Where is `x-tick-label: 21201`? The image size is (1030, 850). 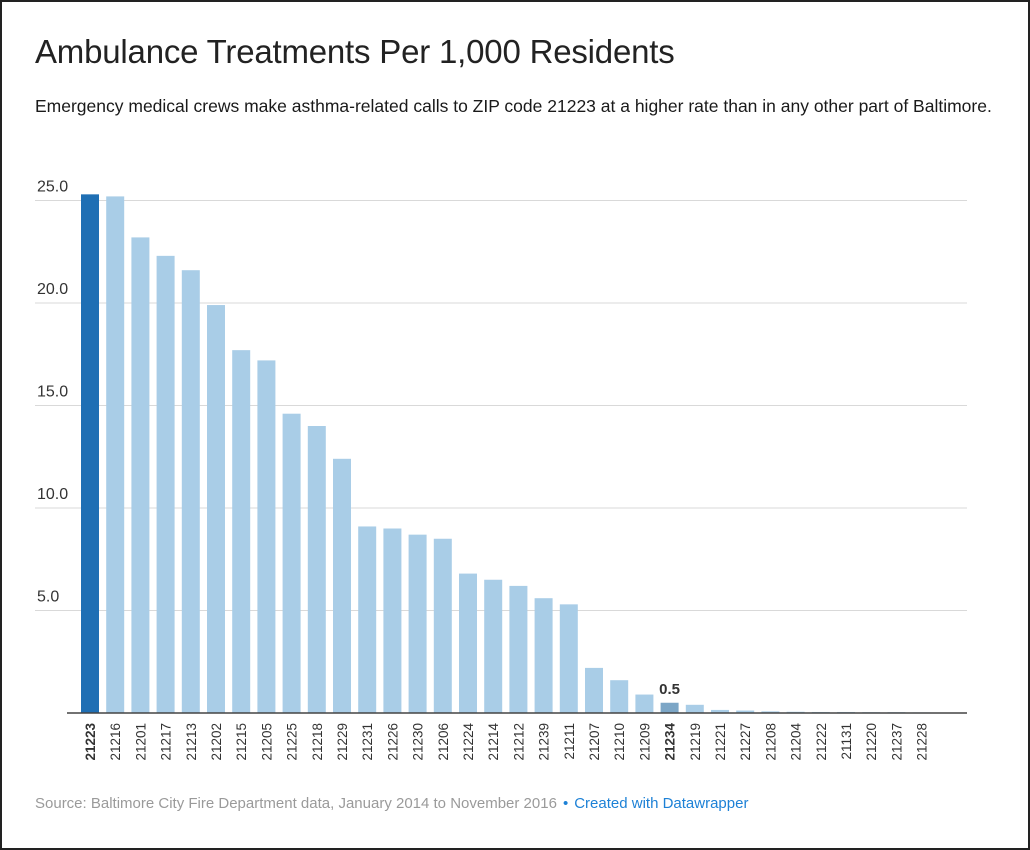
x-tick-label: 21201 is located at coordinates (140, 742).